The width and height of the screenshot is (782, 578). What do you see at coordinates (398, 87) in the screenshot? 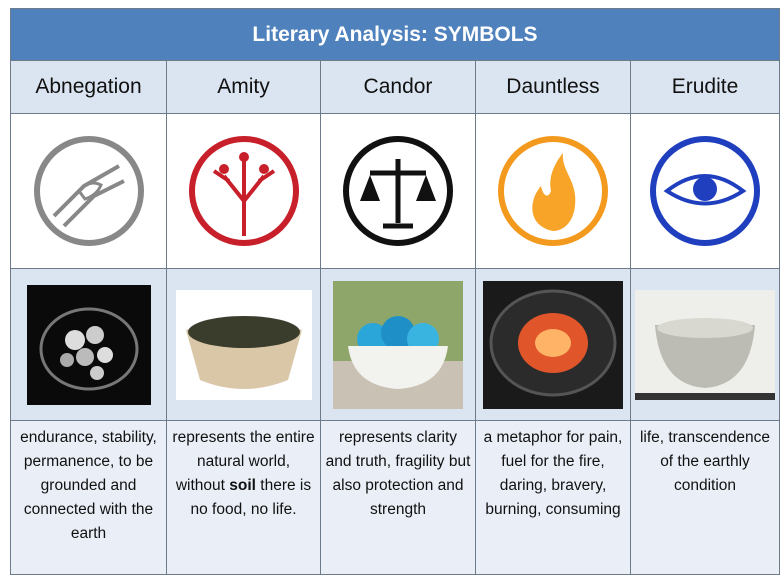
I see `column-header: Candor` at bounding box center [398, 87].